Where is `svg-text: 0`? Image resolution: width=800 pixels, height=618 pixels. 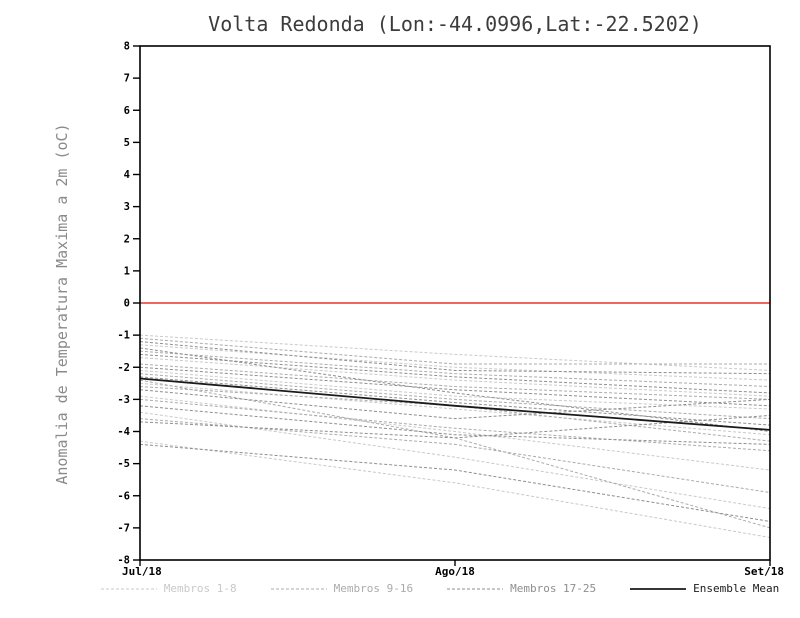 svg-text: 0 is located at coordinates (127, 304).